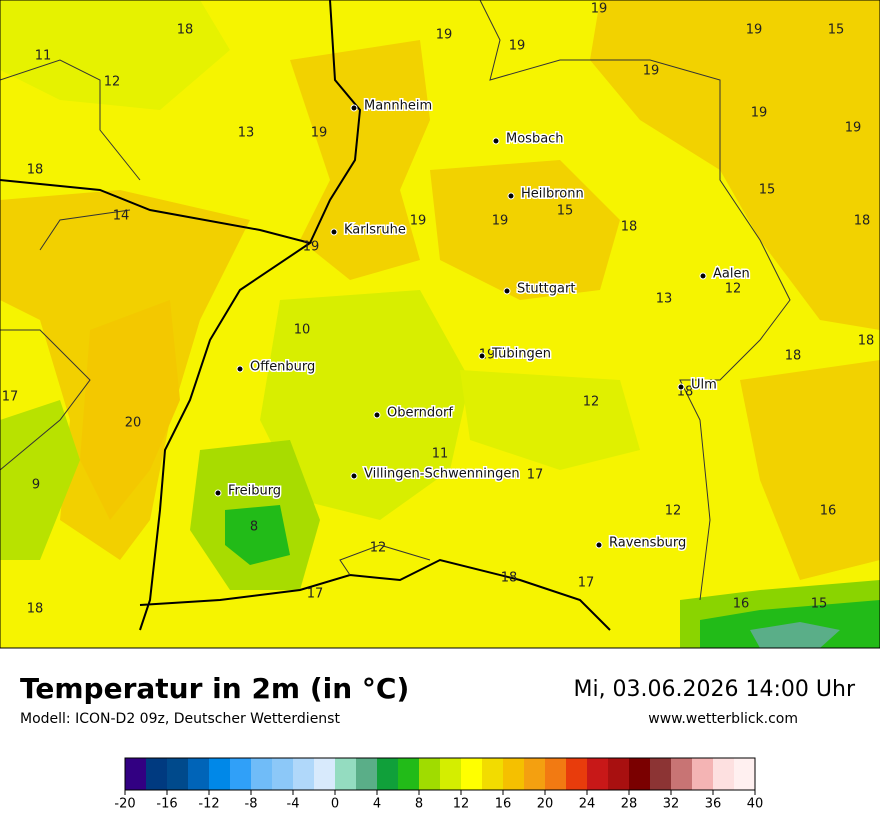  Describe the element at coordinates (121, 216) in the screenshot. I see `temperature-label: 14` at that location.